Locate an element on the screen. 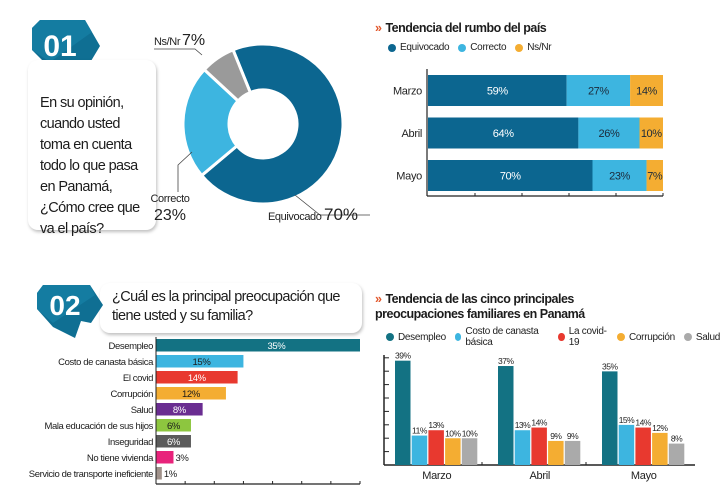 This screenshot has height=500, width=720. legend-label: Costo de canasta básica is located at coordinates (502, 337).